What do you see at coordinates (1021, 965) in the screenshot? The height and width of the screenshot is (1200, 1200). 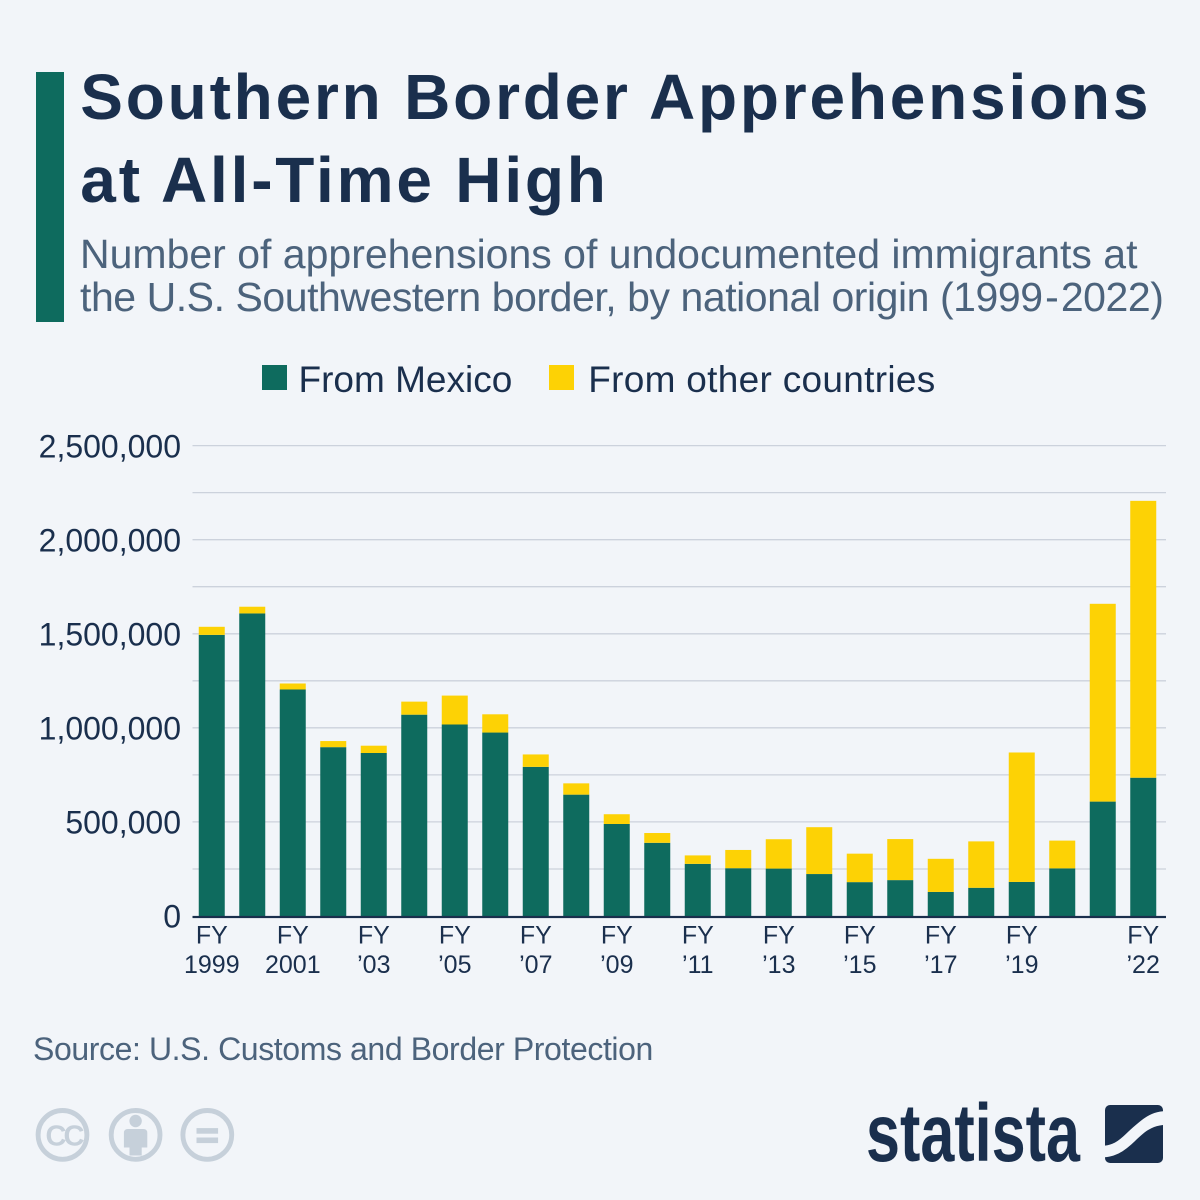 I see `svg-text: ’19` at bounding box center [1021, 965].